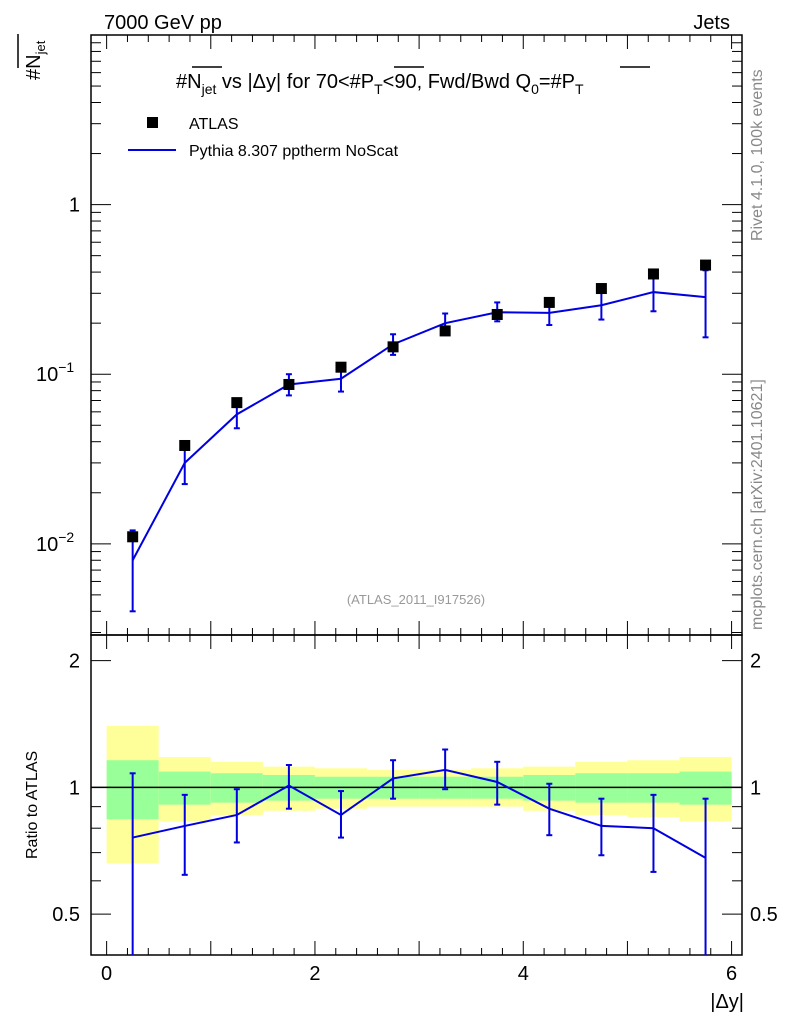  Describe the element at coordinates (419, 813) in the screenshot. I see `ratio-mc-line` at that location.